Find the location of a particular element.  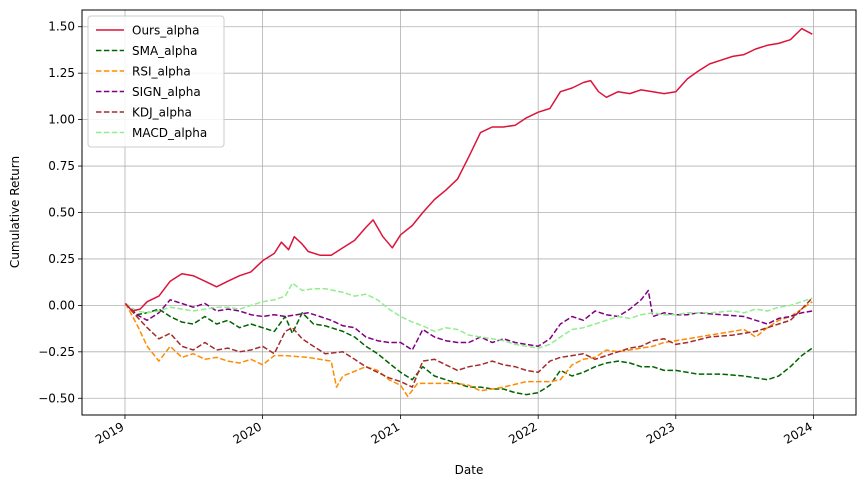

y-axis-title: Cumulative Return is located at coordinates (15, 212).